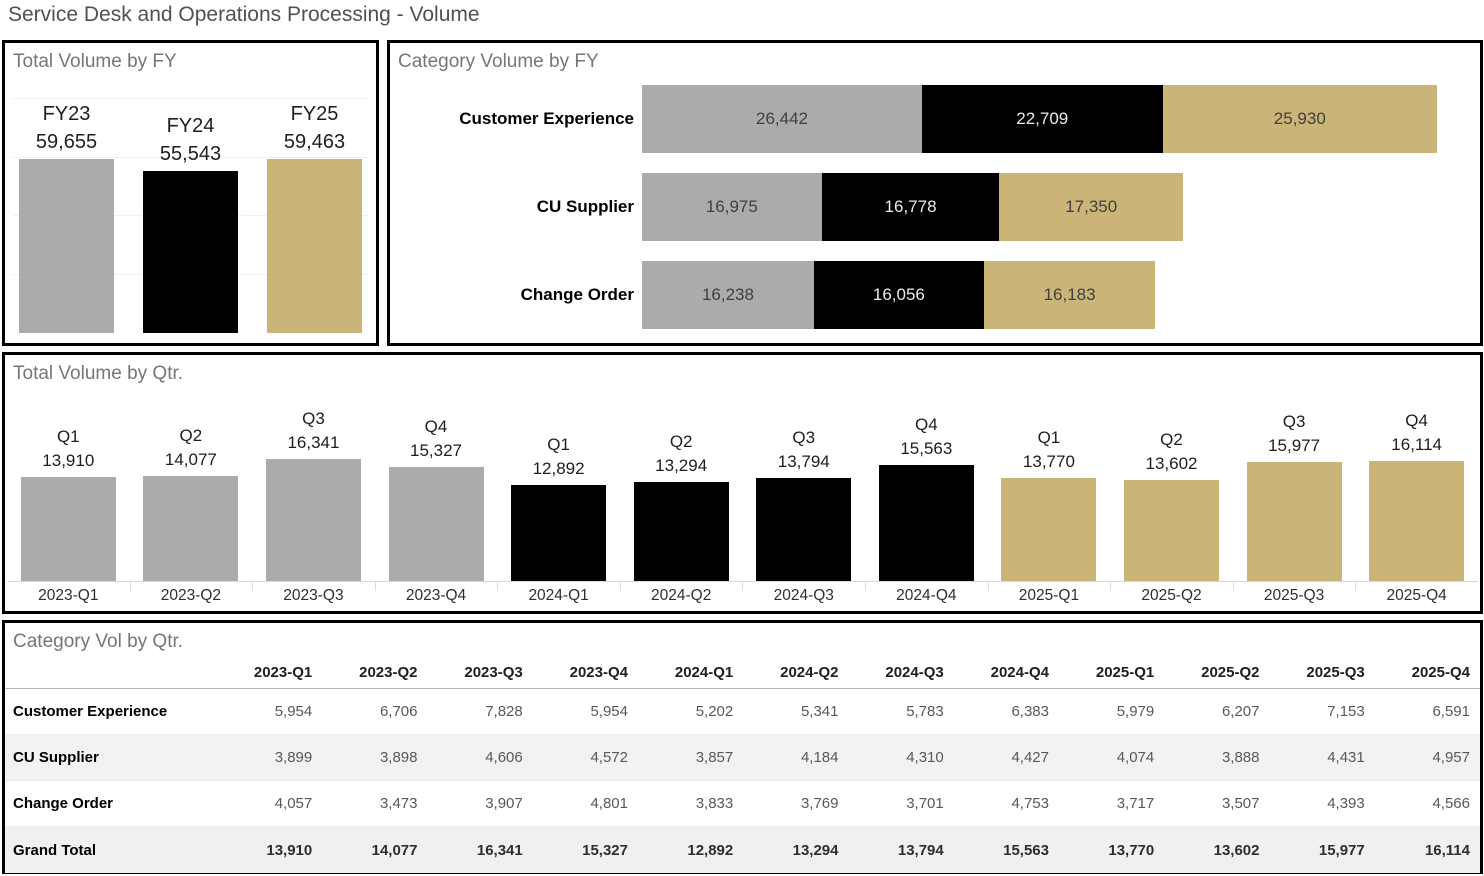  I want to click on table-cell-2025-q4: 16,114, so click(1447, 850).